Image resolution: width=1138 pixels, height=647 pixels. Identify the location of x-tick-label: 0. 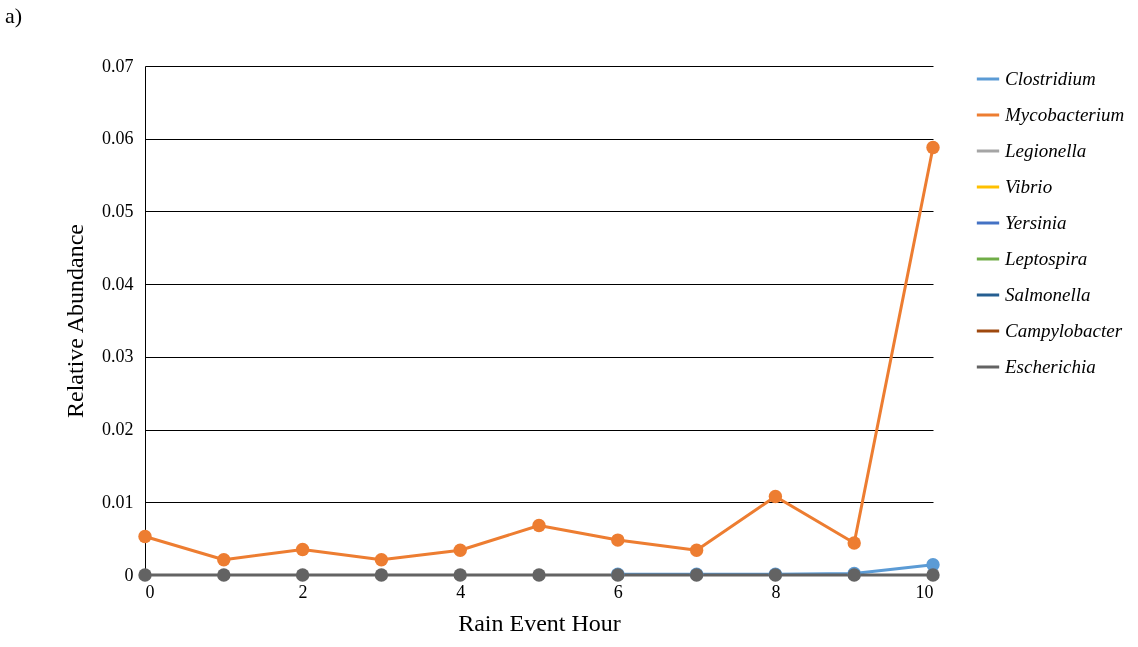
(150, 591).